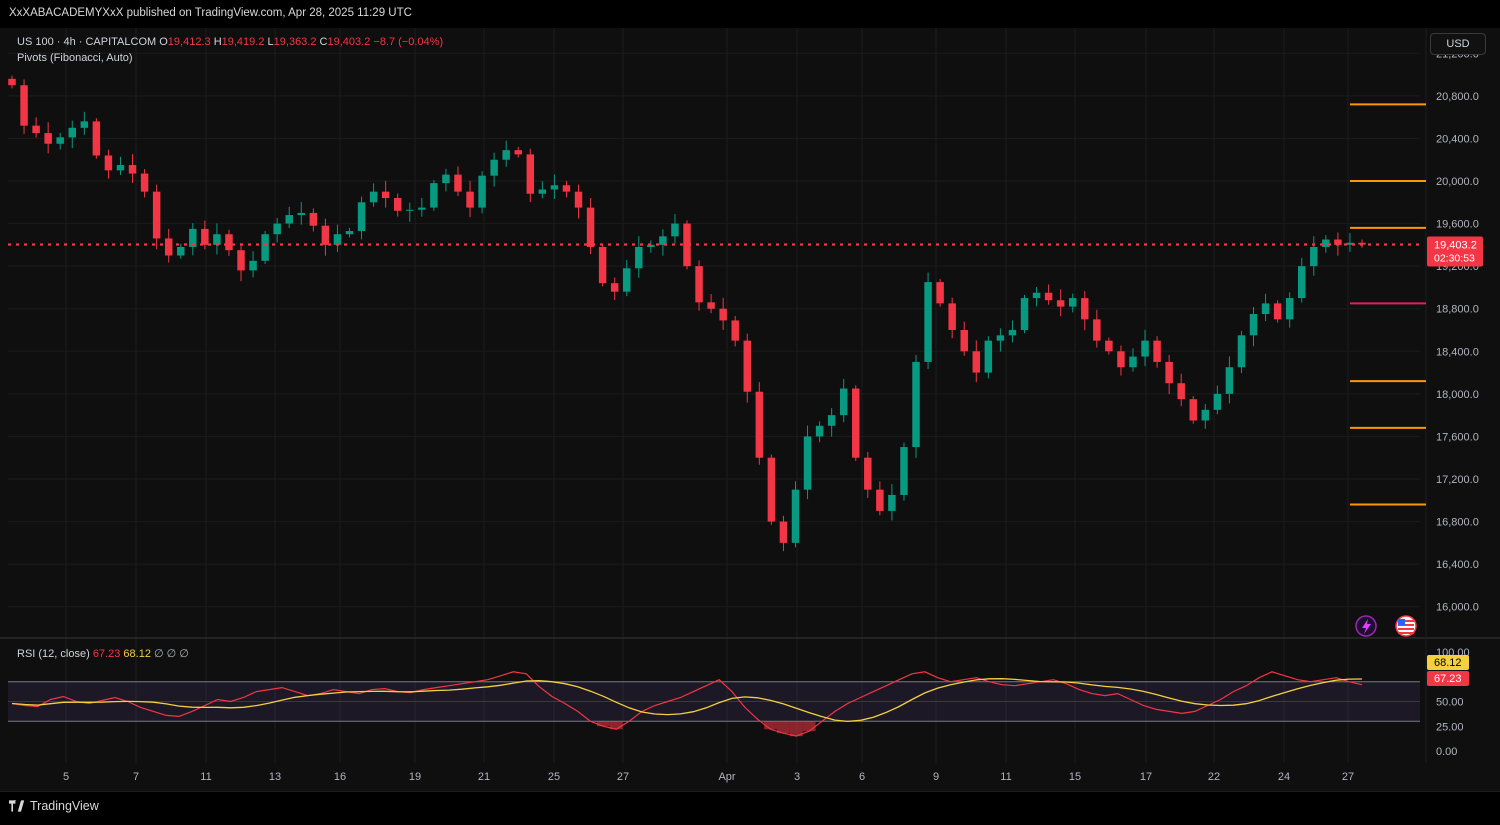 This screenshot has height=825, width=1500. Describe the element at coordinates (1458, 44) in the screenshot. I see `currency-button: USD` at that location.